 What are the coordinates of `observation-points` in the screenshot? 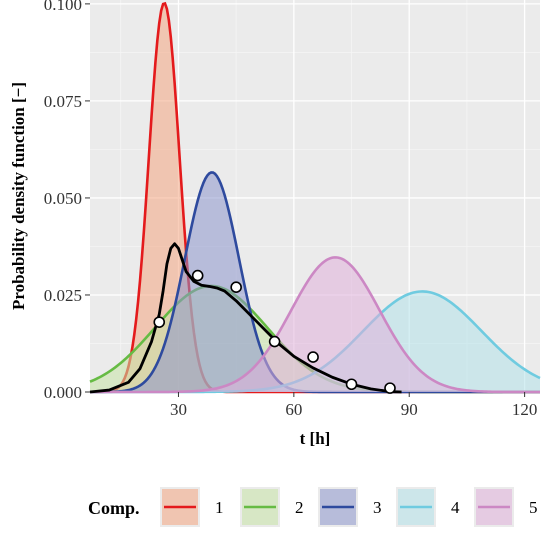 It's located at (274, 331).